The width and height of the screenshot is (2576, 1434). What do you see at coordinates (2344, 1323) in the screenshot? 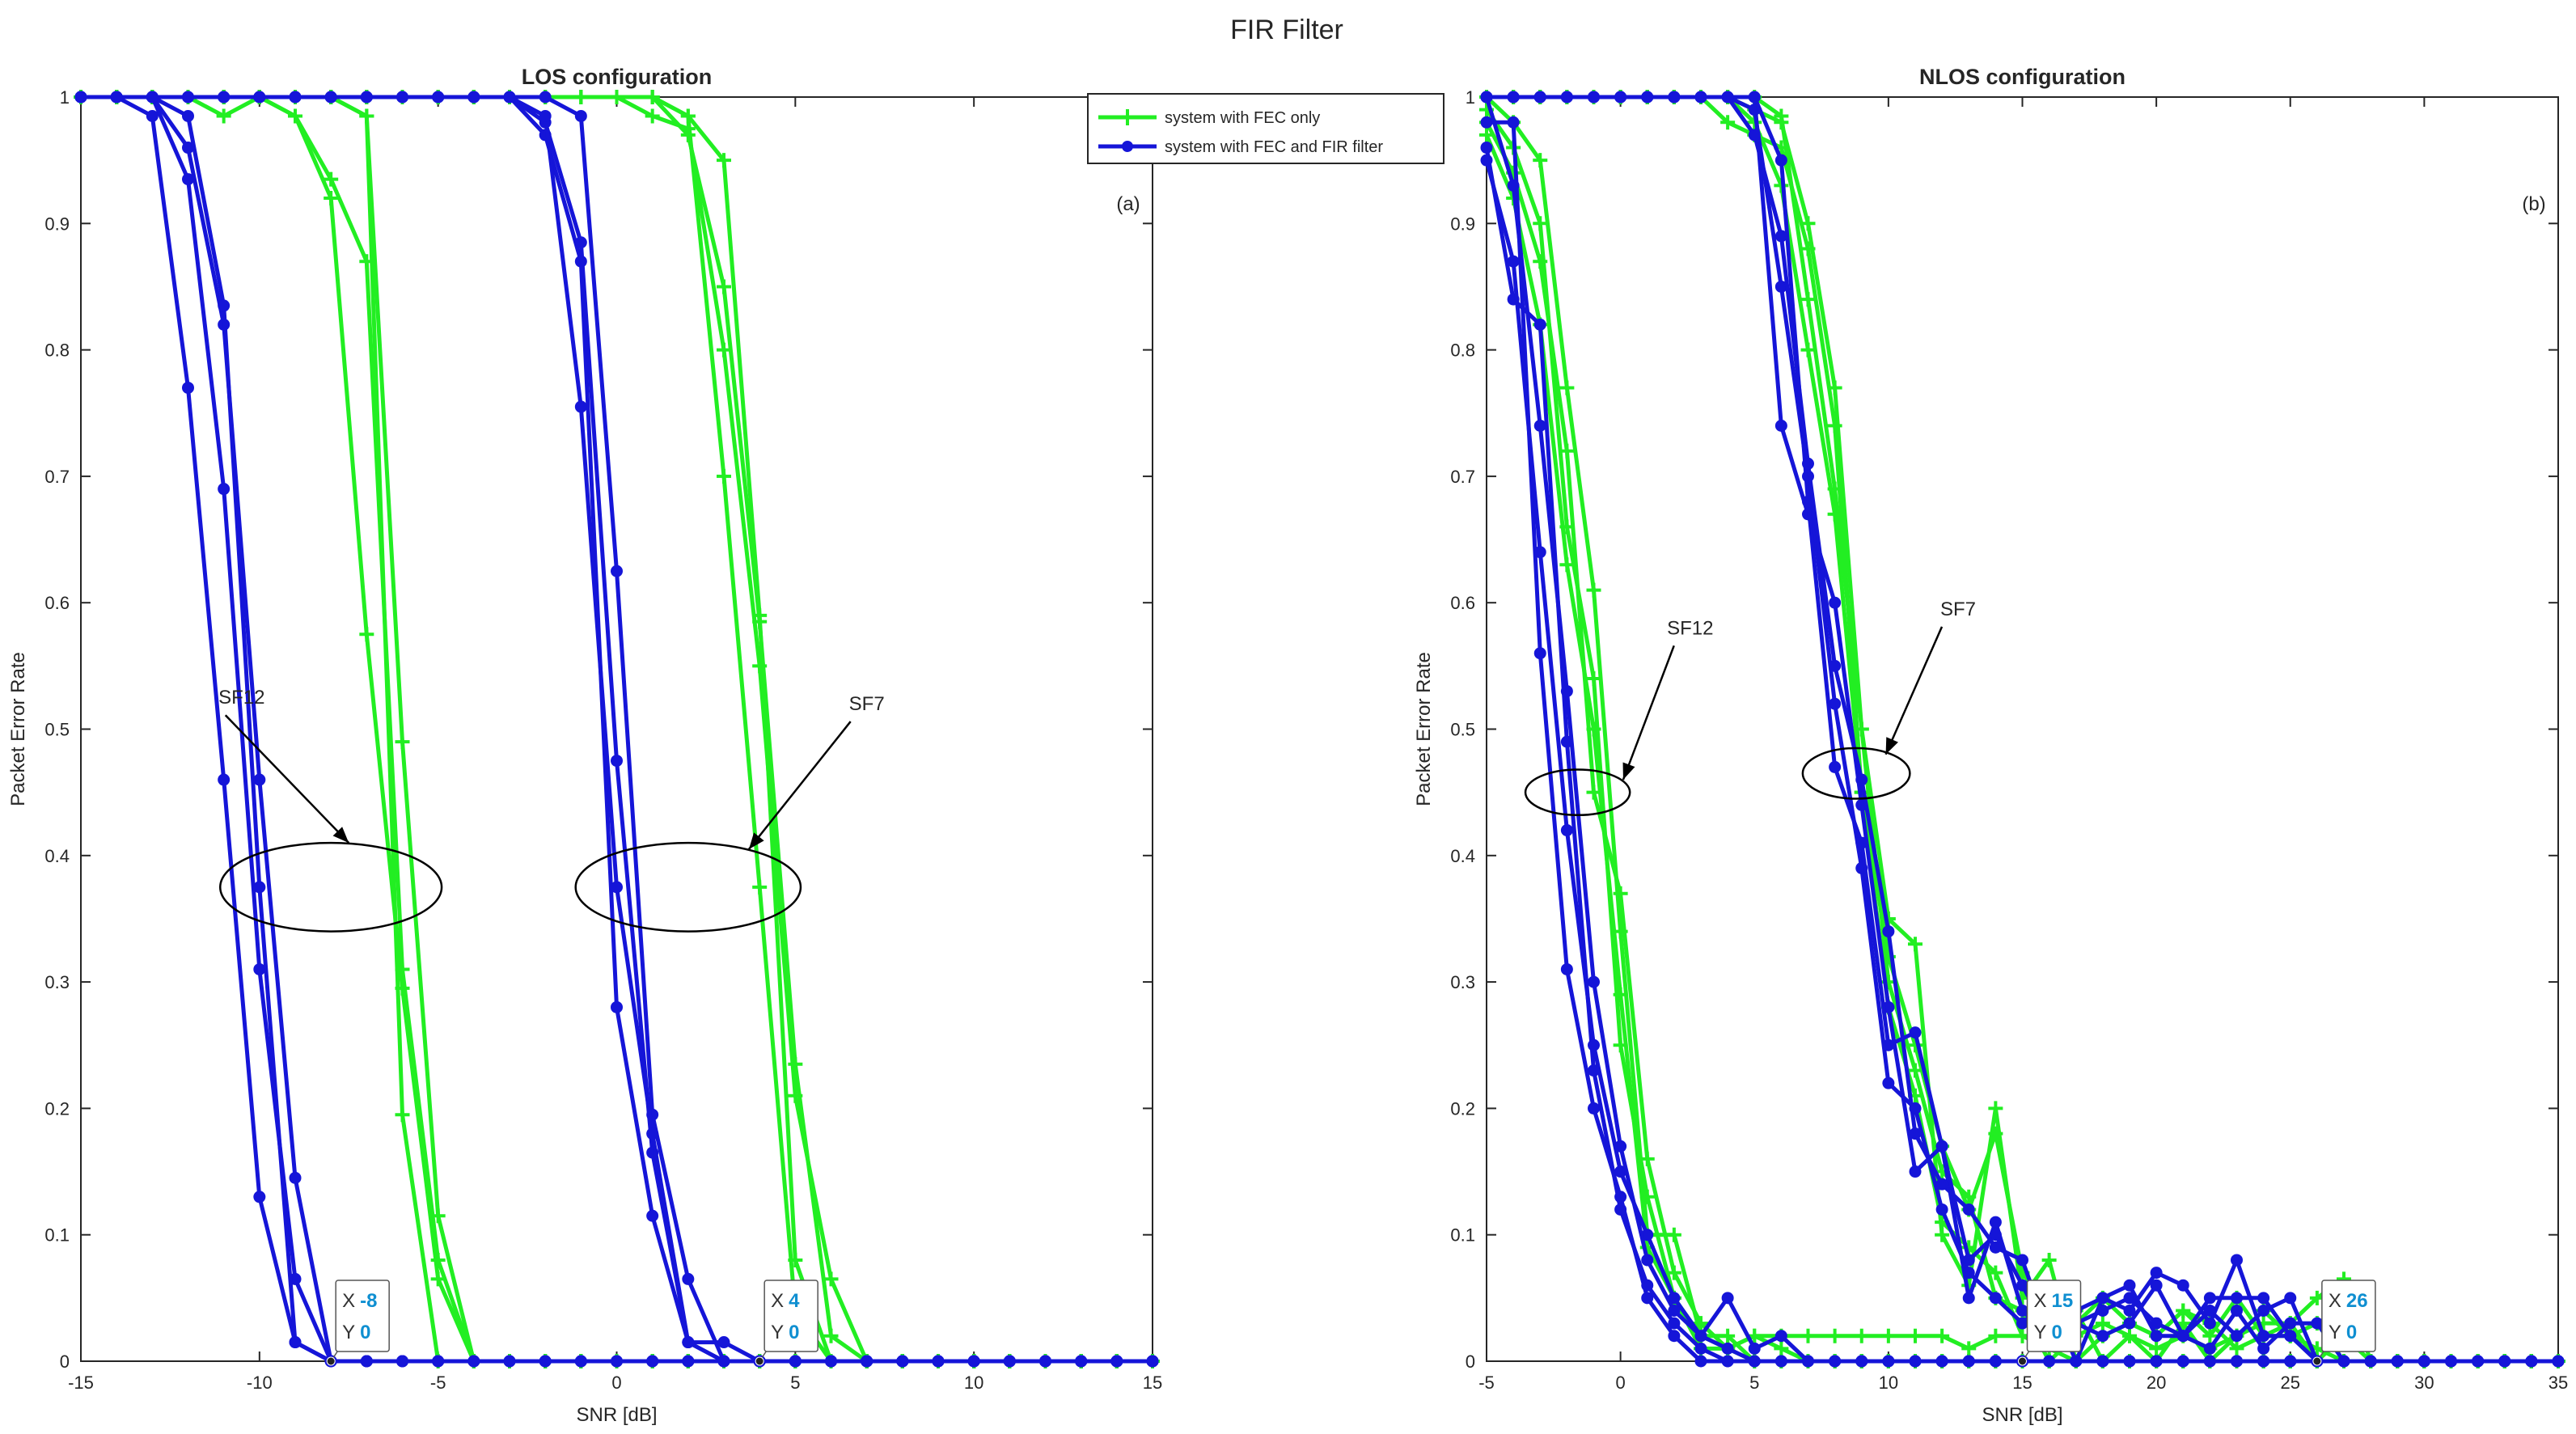
I see `datatip: X 26Y 0` at bounding box center [2344, 1323].